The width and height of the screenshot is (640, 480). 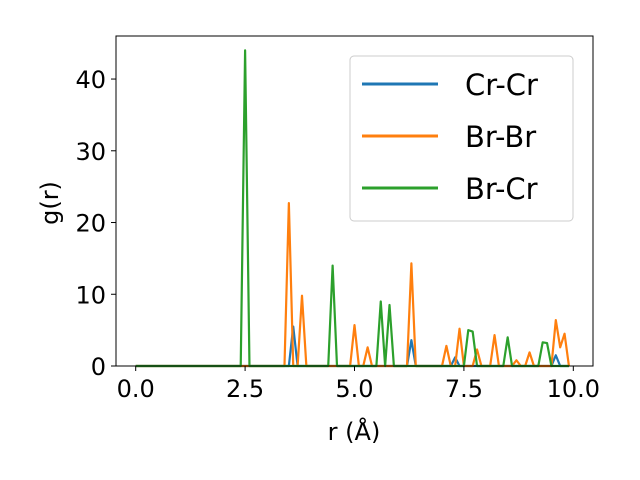 I want to click on x-axis: 0.0 2.5 5.0 7.5 10.0, so click(x=358, y=384).